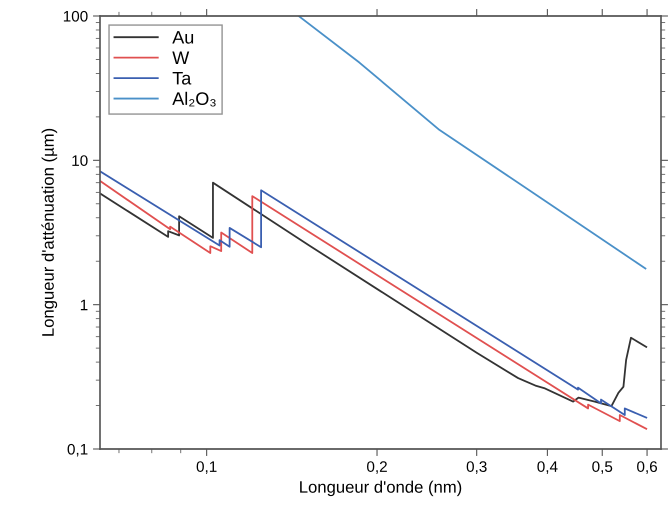 The image size is (669, 520). Describe the element at coordinates (182, 78) in the screenshot. I see `legend-label: Ta` at that location.